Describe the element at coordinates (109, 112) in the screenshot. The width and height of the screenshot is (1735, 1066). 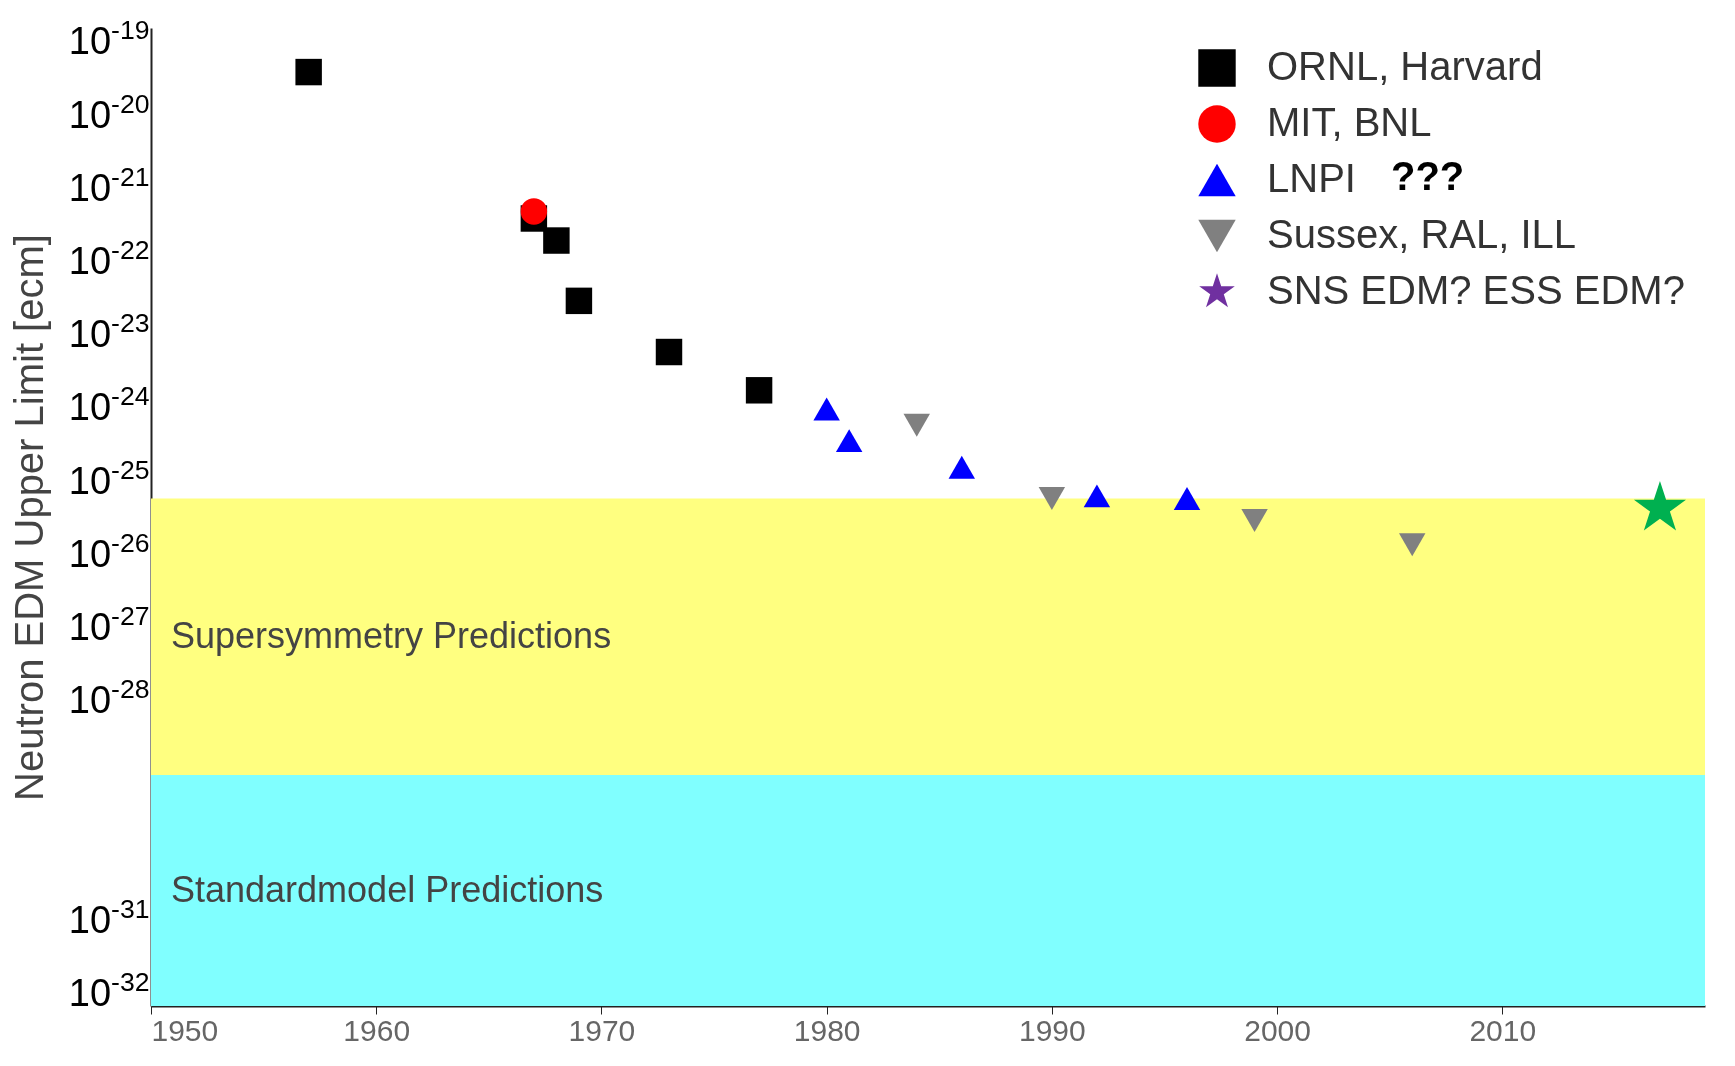
I see `y-tick-label: 10$^{-20}$` at that location.